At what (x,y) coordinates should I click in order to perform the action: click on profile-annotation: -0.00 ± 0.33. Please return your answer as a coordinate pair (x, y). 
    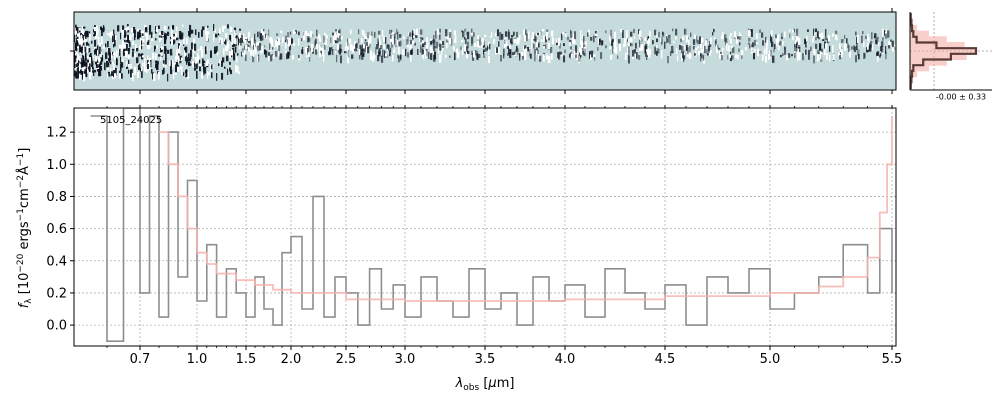
    Looking at the image, I should click on (961, 97).